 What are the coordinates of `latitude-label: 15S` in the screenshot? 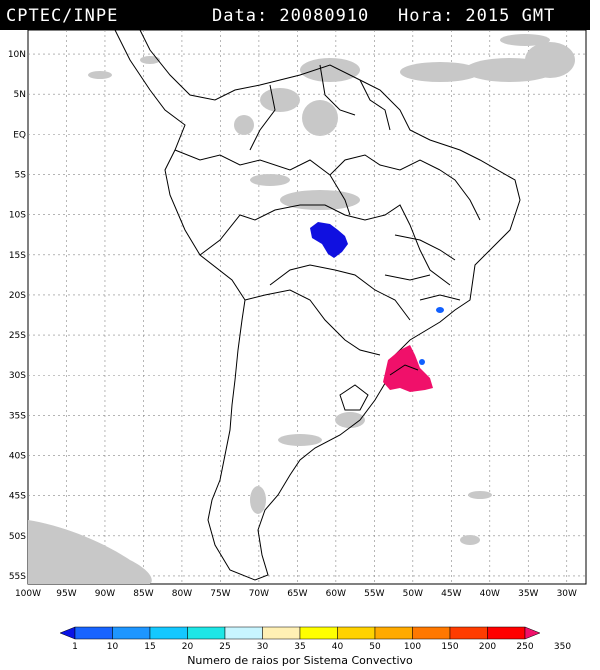 It's located at (17, 256).